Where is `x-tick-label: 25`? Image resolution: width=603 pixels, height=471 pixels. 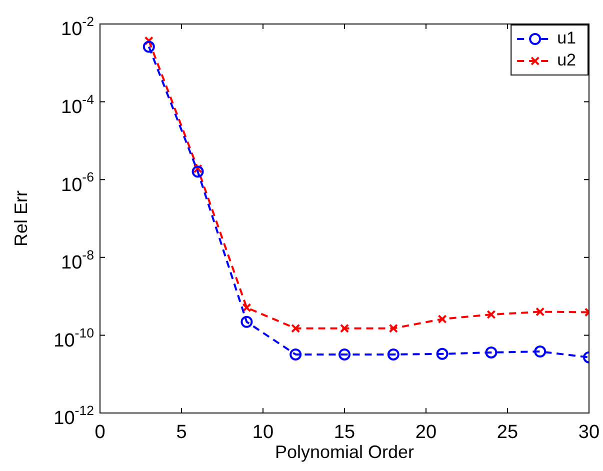
x-tick-label: 25 is located at coordinates (507, 433).